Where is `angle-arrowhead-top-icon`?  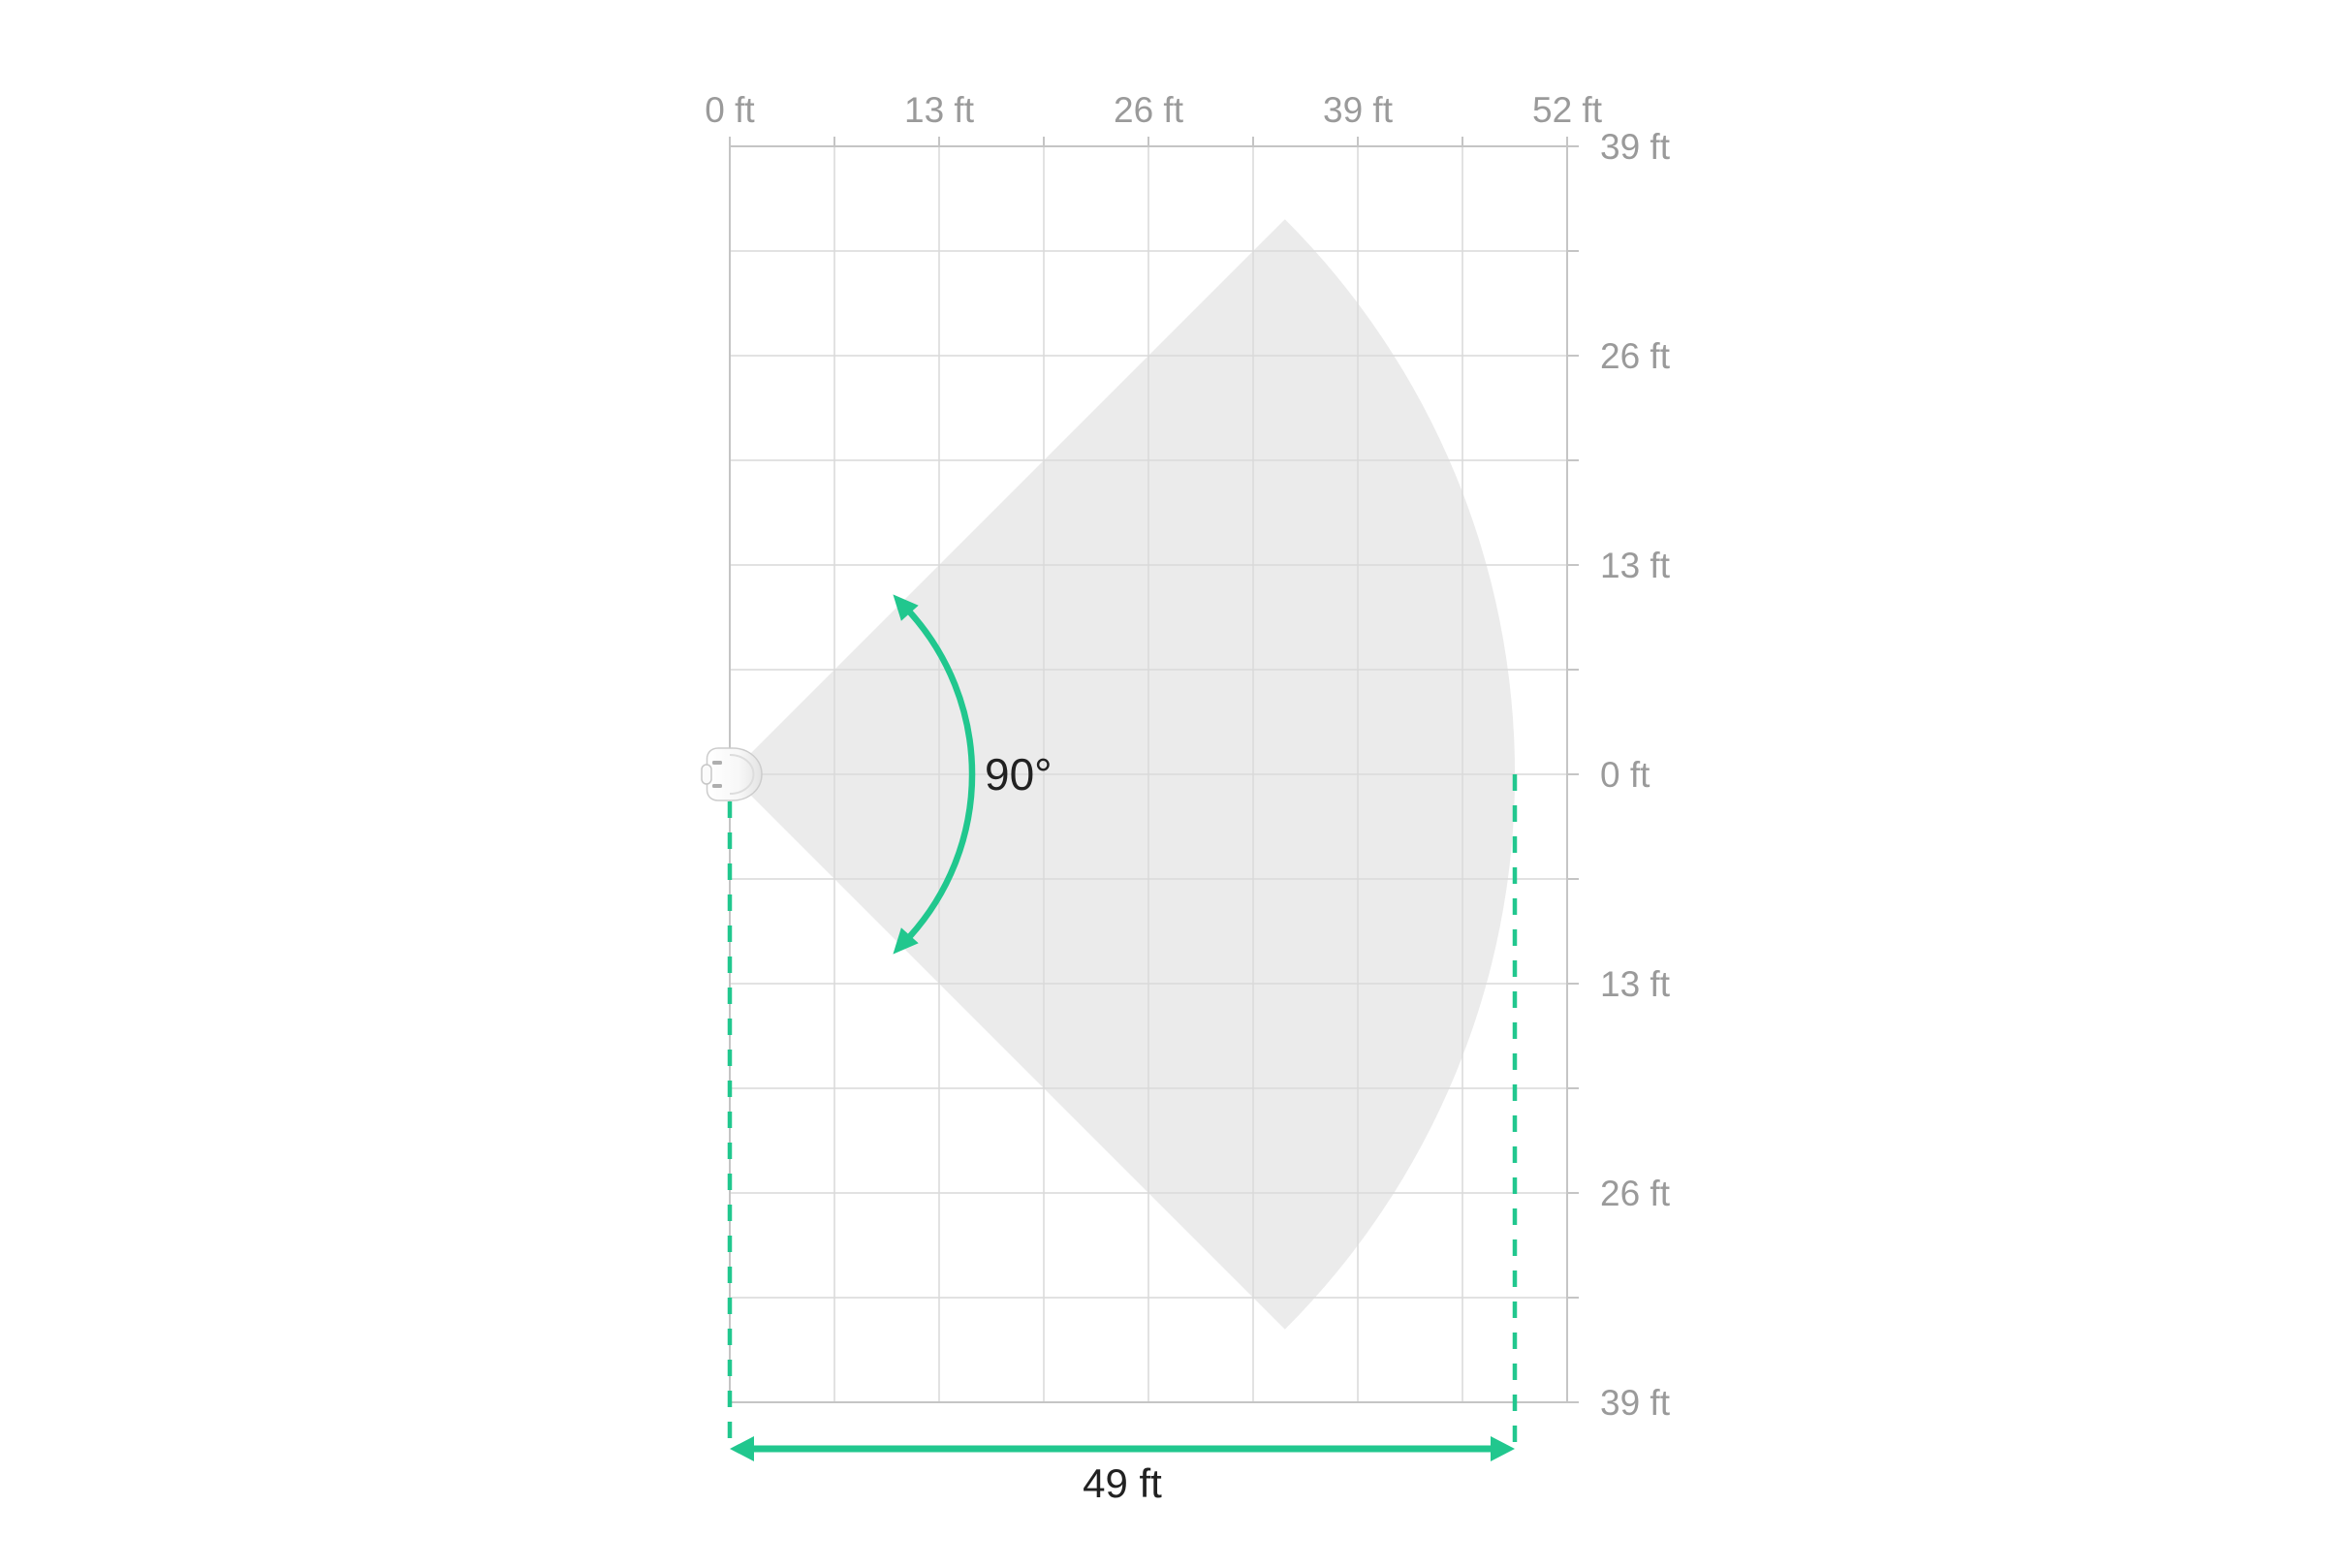
angle-arrowhead-top-icon is located at coordinates (906, 608).